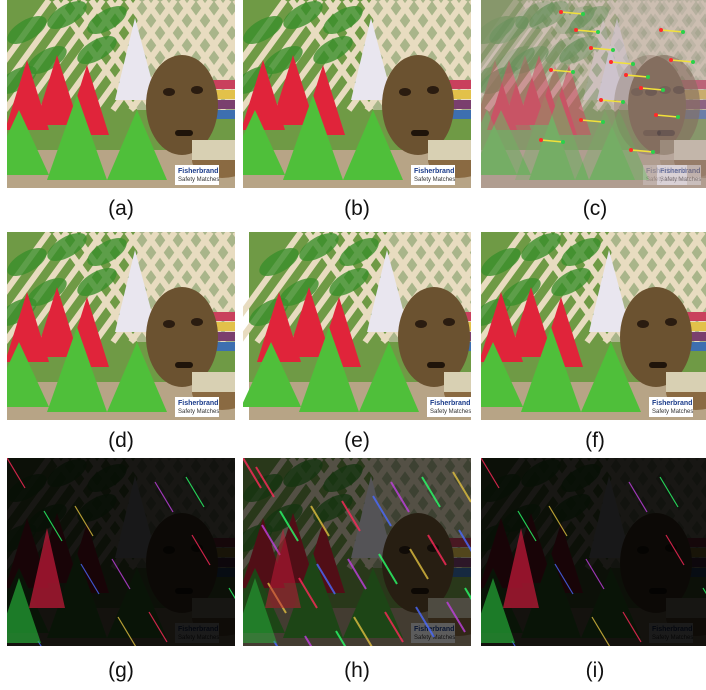  I want to click on panel-h-image: Fisherbrand Safety Matches, so click(357, 552).